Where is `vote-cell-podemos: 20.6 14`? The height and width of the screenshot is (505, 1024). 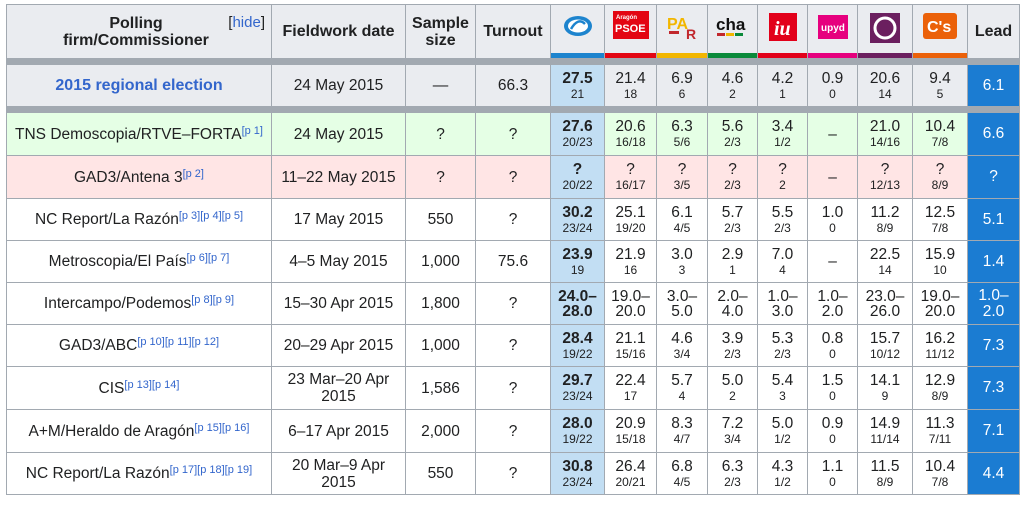
vote-cell-podemos: 20.6 14 is located at coordinates (885, 85).